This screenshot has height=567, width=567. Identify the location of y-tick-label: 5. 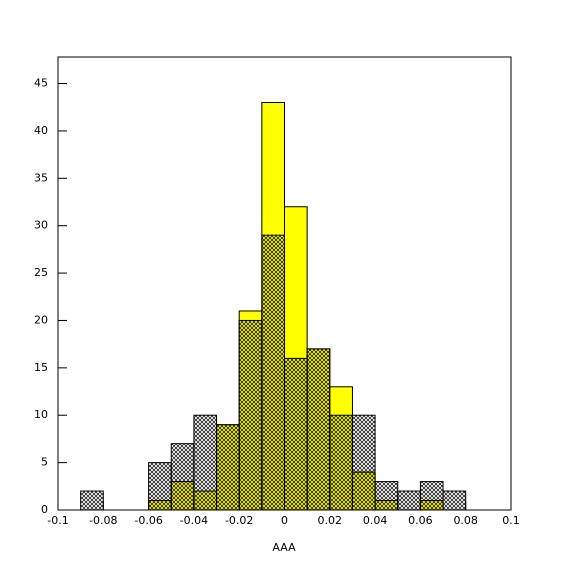
(44, 462).